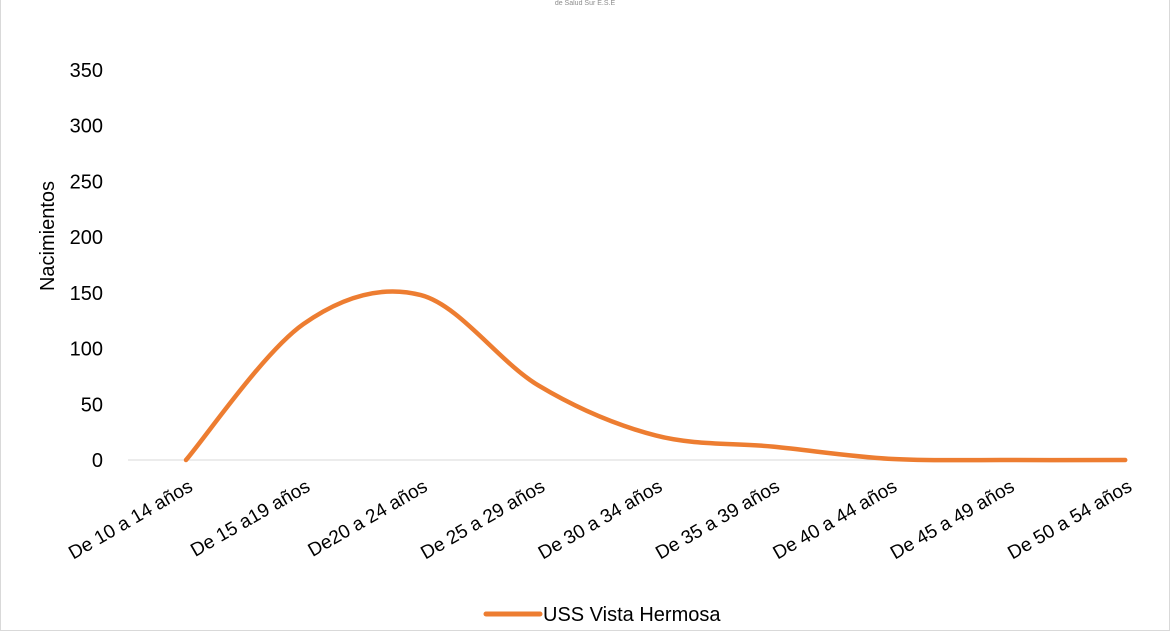  Describe the element at coordinates (86, 294) in the screenshot. I see `y-tick-label: 150` at that location.